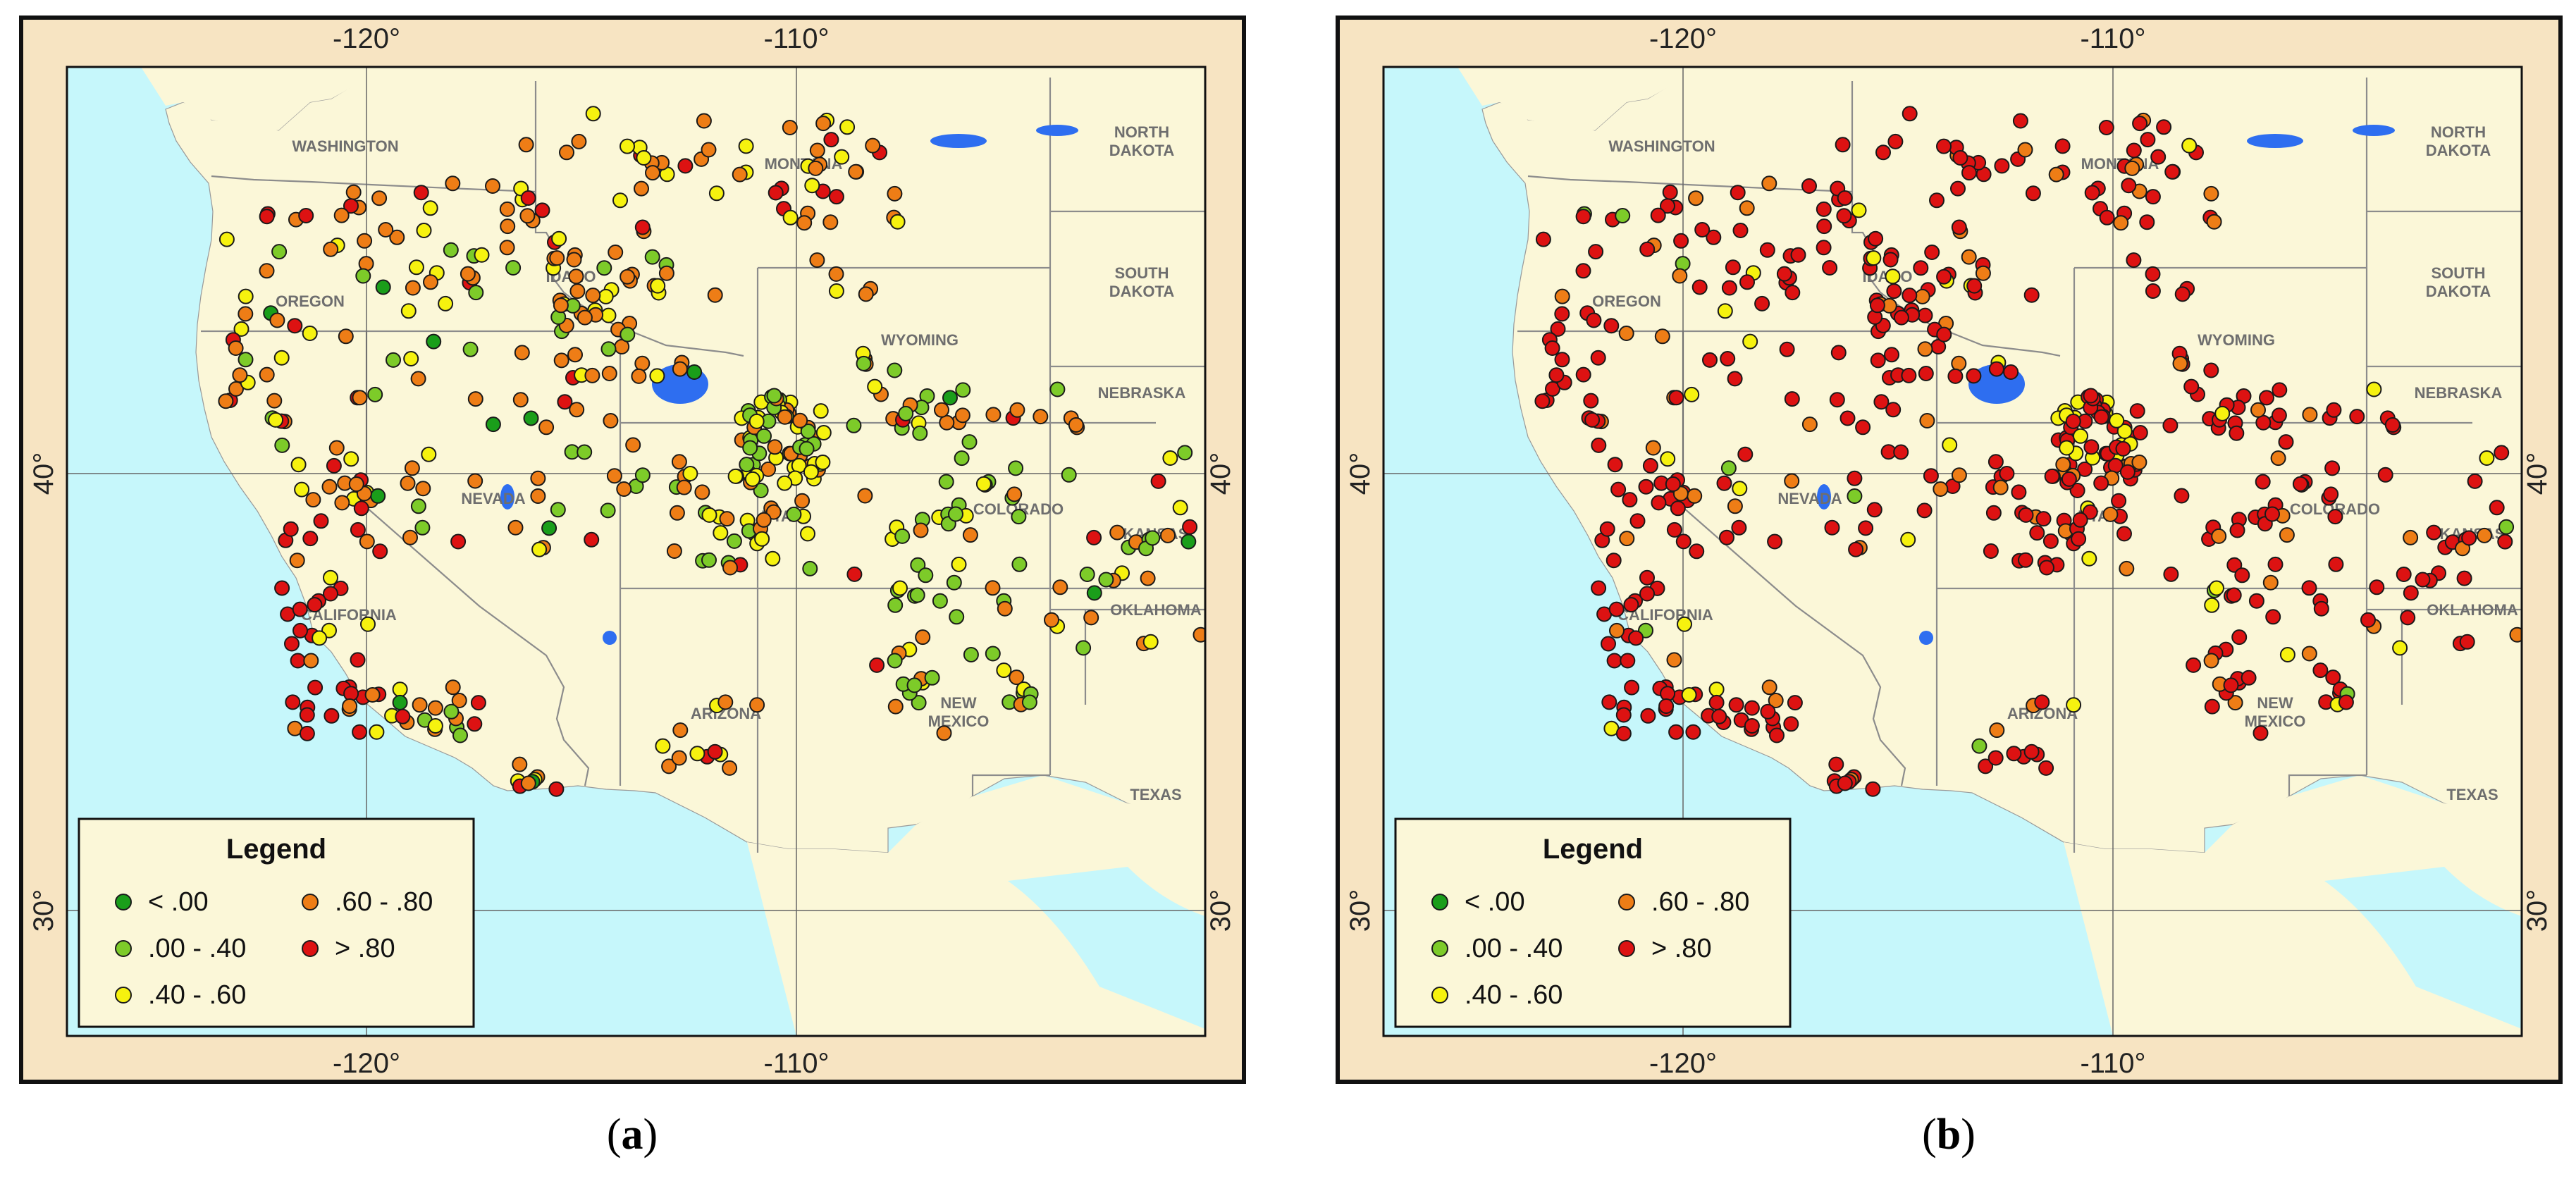 Image resolution: width=2576 pixels, height=1179 pixels. I want to click on longitude-tick: -120°, so click(1683, 1063).